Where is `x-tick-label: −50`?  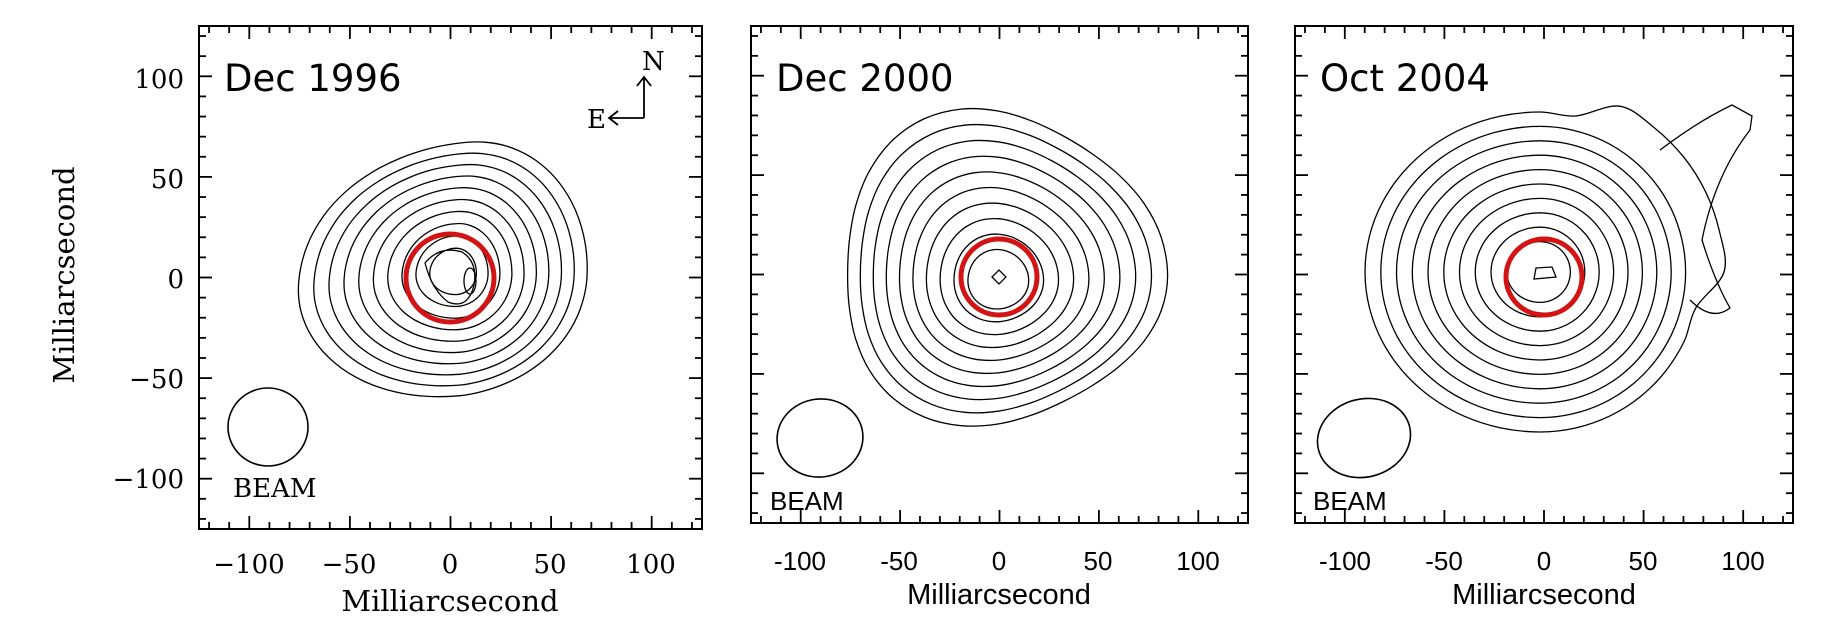 x-tick-label: −50 is located at coordinates (349, 565).